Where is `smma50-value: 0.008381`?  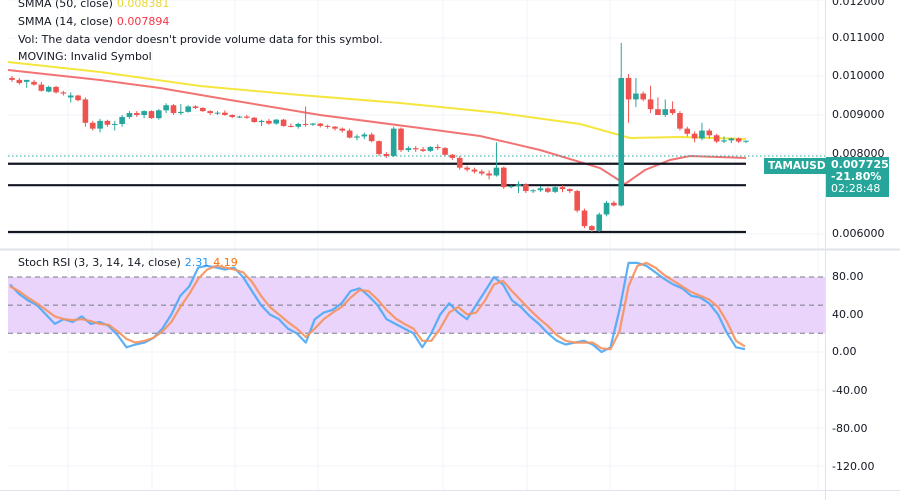
smma50-value: 0.008381 is located at coordinates (143, 5).